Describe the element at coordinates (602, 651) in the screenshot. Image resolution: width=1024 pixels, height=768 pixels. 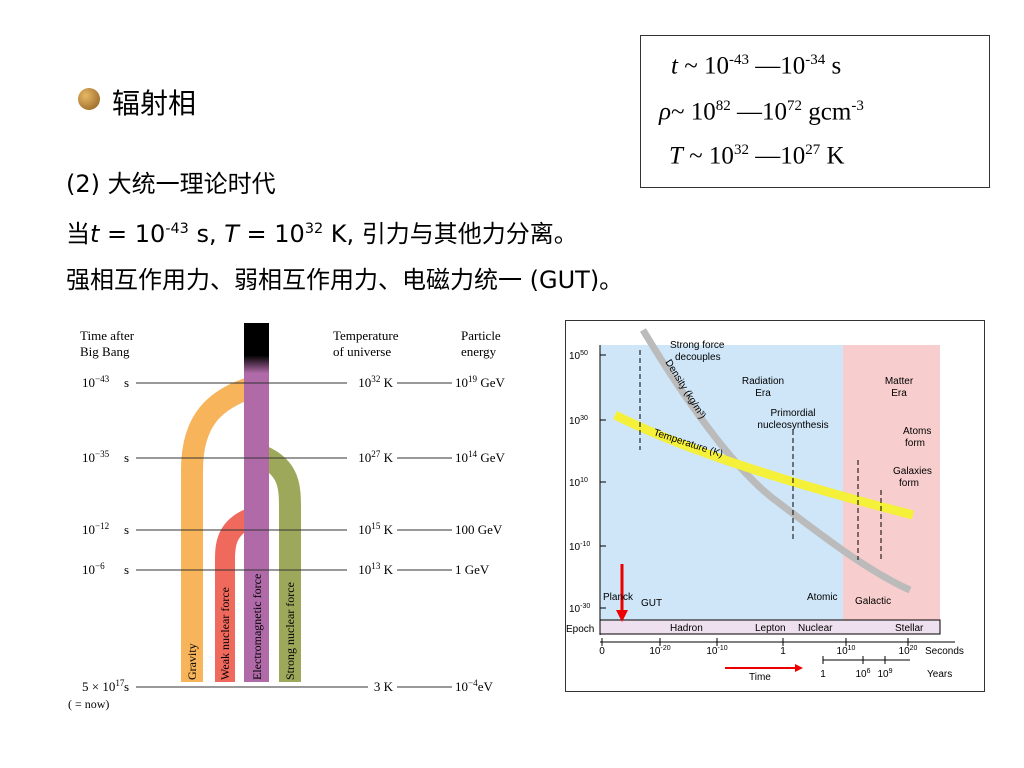
I see `x-tick-label-part: 0` at that location.